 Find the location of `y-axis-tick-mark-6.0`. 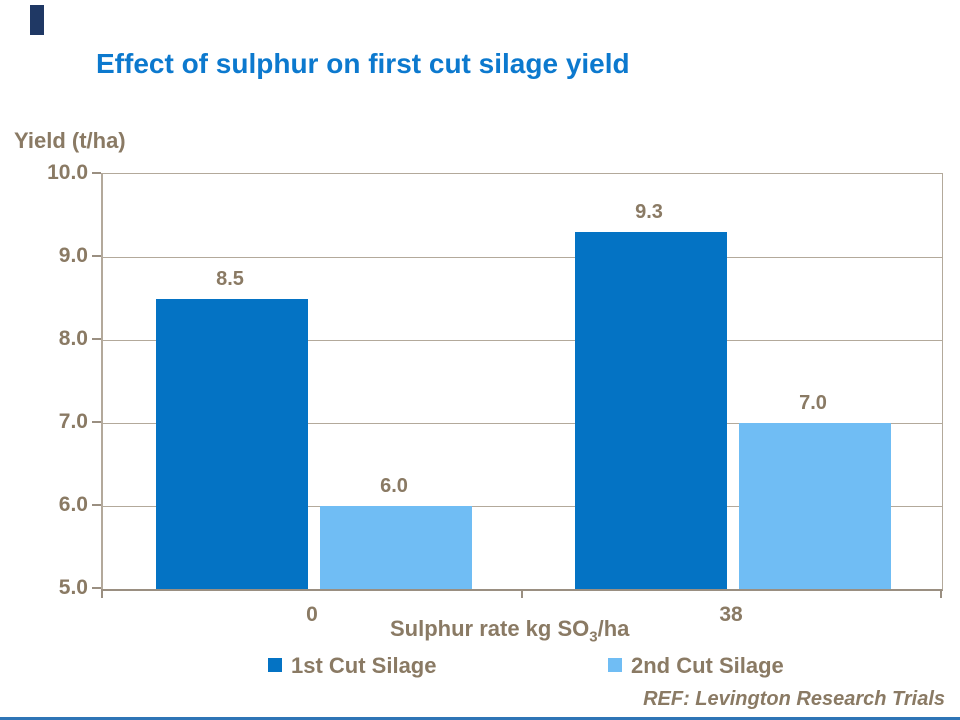

y-axis-tick-mark-6.0 is located at coordinates (96, 505).